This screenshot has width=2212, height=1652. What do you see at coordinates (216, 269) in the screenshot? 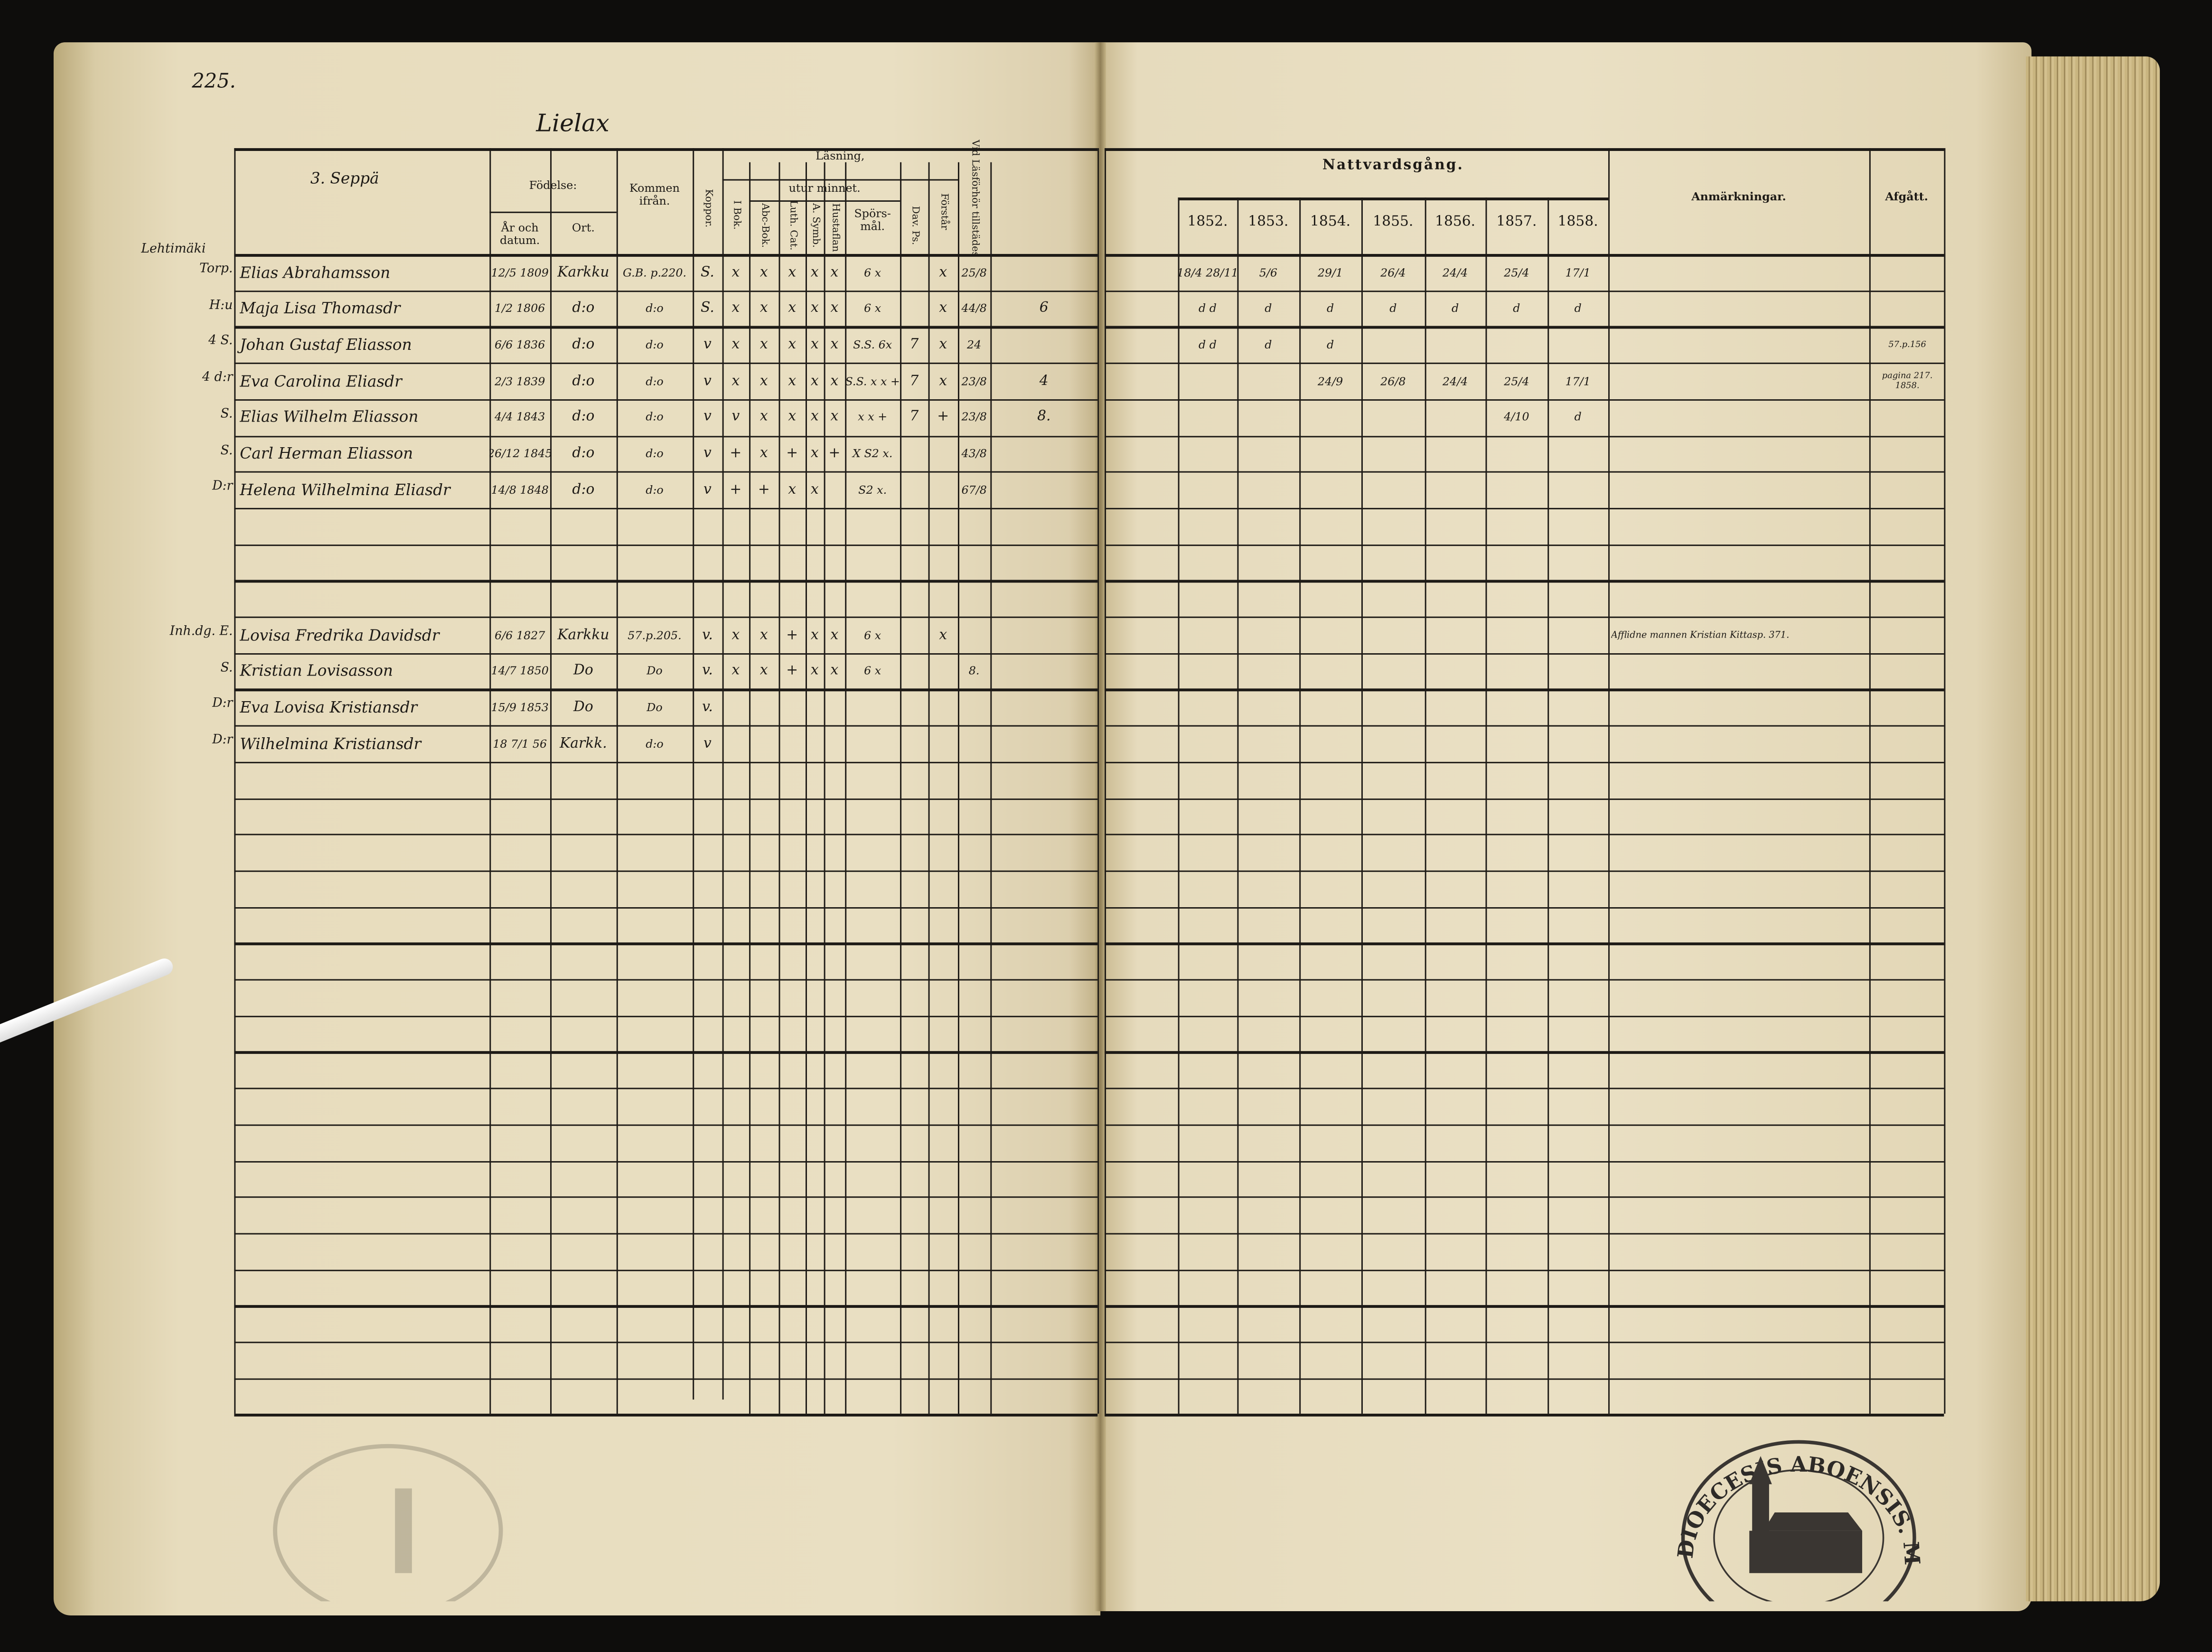
I see `relation-label: Torp.` at bounding box center [216, 269].